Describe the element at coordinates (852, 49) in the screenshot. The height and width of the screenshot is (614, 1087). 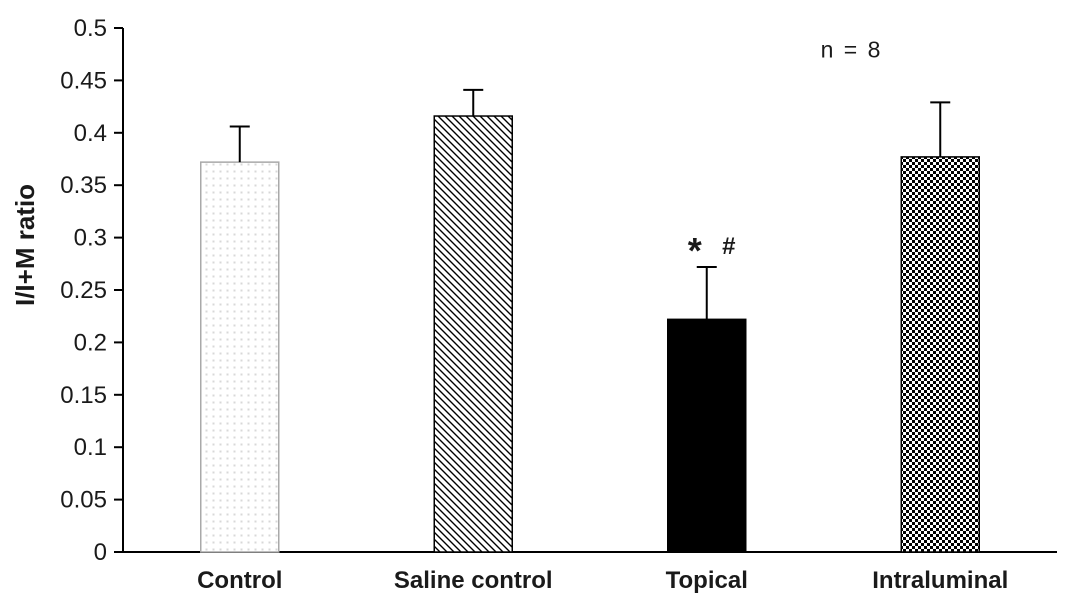
I see `sample-size-note: n = 8` at that location.